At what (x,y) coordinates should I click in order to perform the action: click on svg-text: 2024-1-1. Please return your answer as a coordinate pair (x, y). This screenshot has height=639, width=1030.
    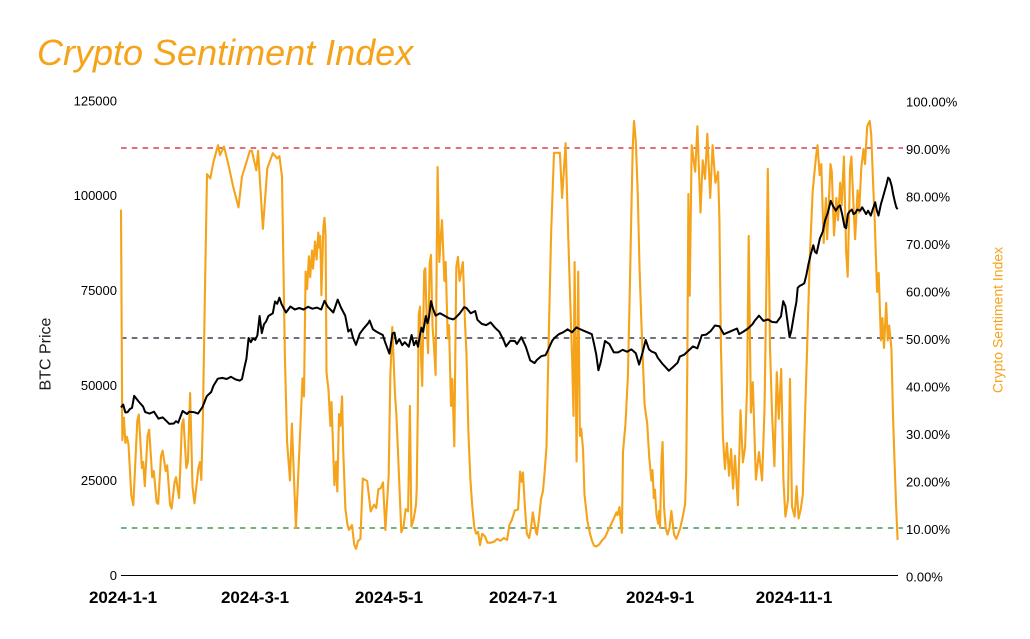
    Looking at the image, I should click on (123, 597).